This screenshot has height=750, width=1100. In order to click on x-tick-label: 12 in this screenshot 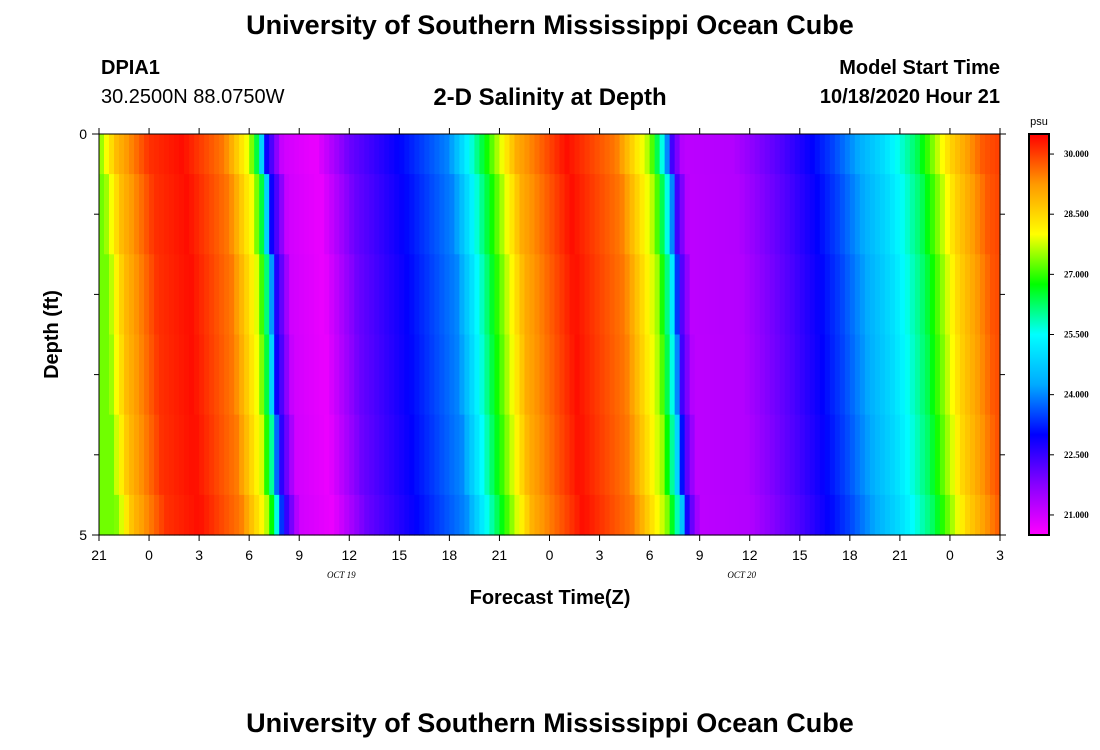, I will do `click(750, 555)`.